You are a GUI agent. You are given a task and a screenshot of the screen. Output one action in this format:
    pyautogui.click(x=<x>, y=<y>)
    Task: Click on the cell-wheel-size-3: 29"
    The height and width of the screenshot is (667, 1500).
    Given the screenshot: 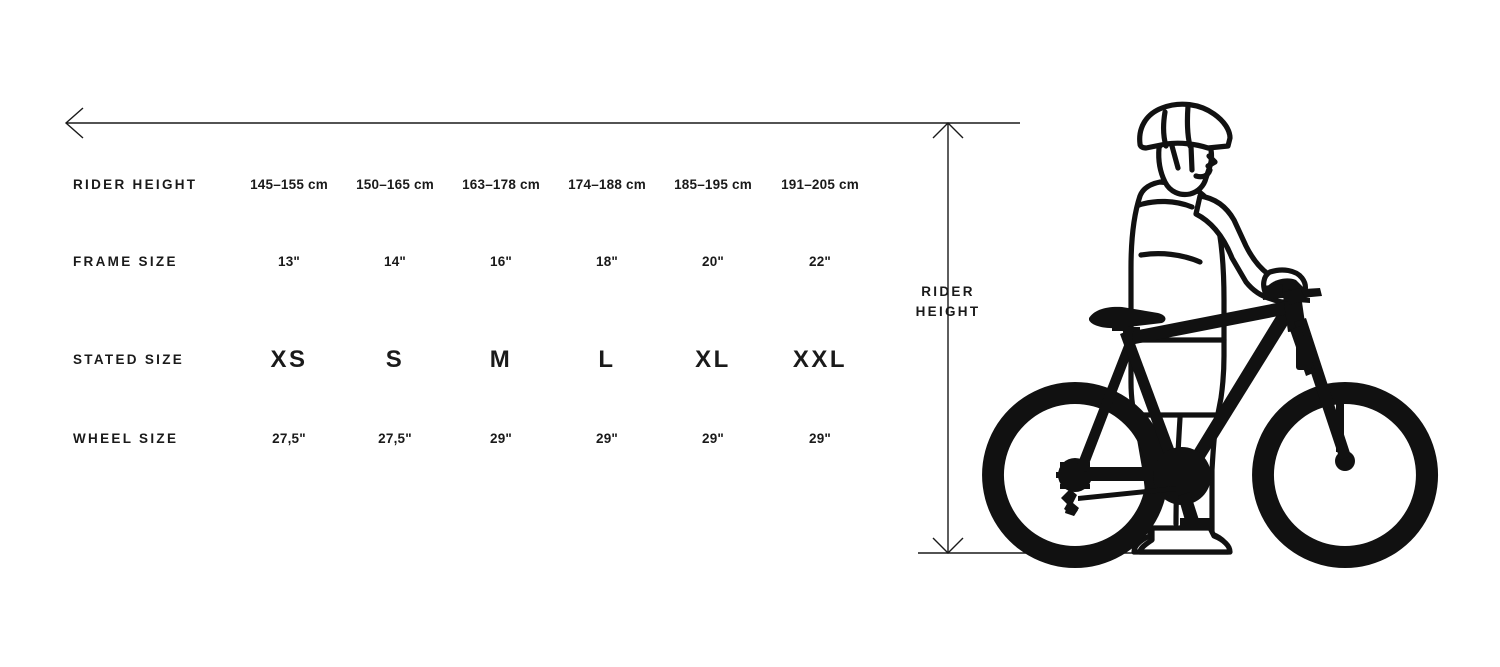 What is the action you would take?
    pyautogui.click(x=501, y=438)
    